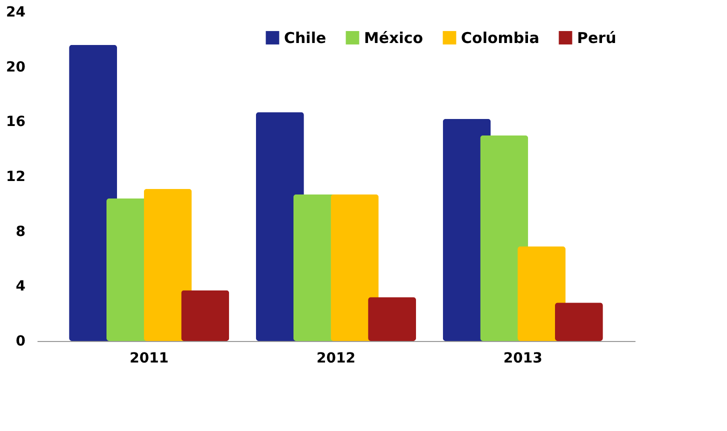  Describe the element at coordinates (394, 37) in the screenshot. I see `legend-label: México` at that location.